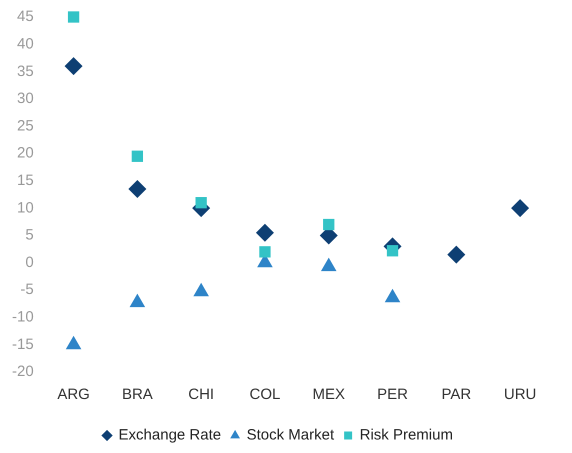 Image resolution: width=572 pixels, height=453 pixels. I want to click on legend-label: Exchange Rate, so click(170, 435).